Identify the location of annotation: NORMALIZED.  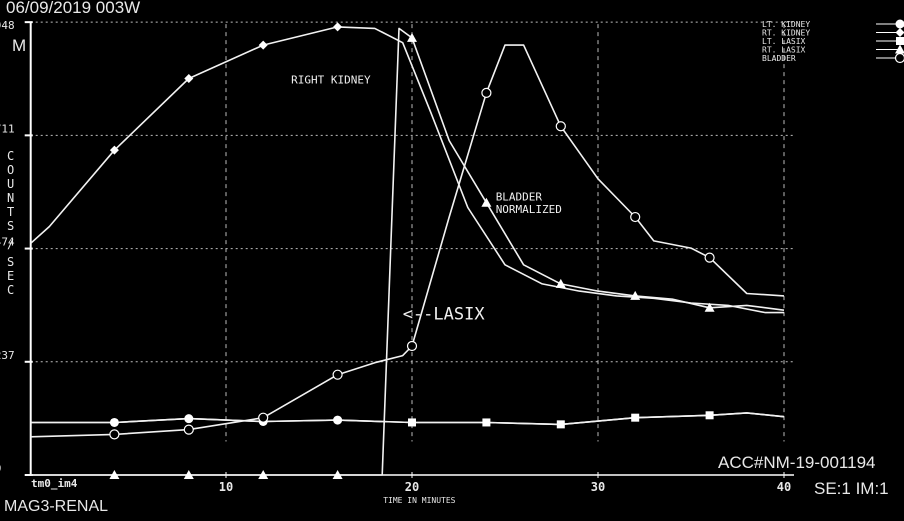
(529, 209).